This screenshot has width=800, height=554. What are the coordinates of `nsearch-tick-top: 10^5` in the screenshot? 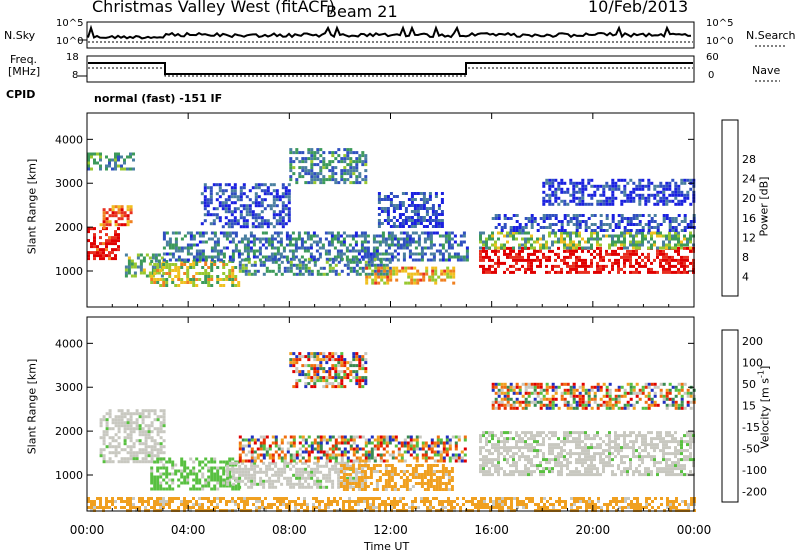 It's located at (720, 23).